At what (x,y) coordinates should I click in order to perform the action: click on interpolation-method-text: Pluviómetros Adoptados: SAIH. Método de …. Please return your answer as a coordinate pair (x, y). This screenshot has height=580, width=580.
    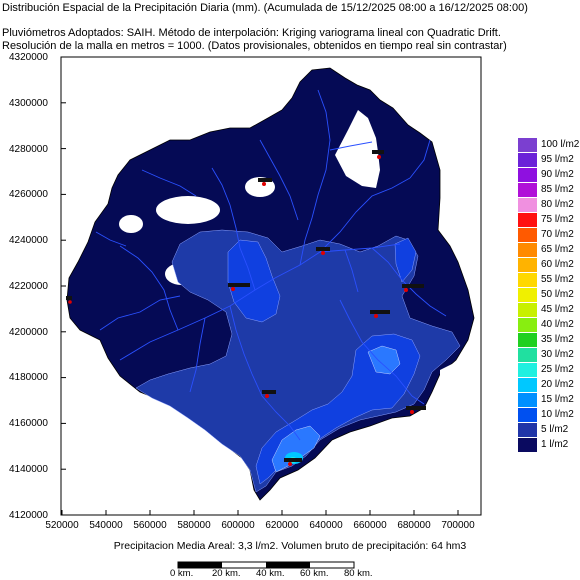
    Looking at the image, I should click on (251, 33).